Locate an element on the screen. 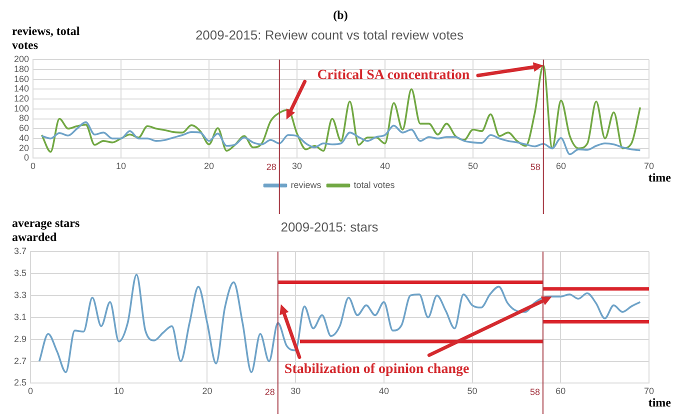 The height and width of the screenshot is (416, 681). y-tick-label: 80 is located at coordinates (24, 118).